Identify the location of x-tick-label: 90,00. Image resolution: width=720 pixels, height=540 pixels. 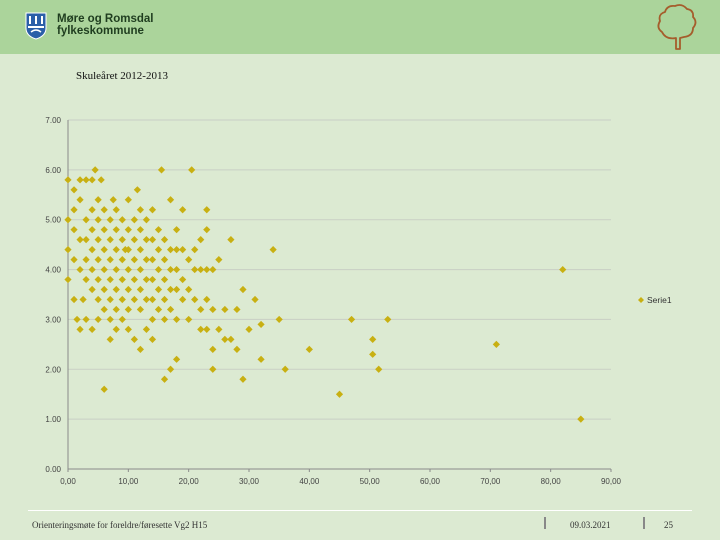
(611, 481).